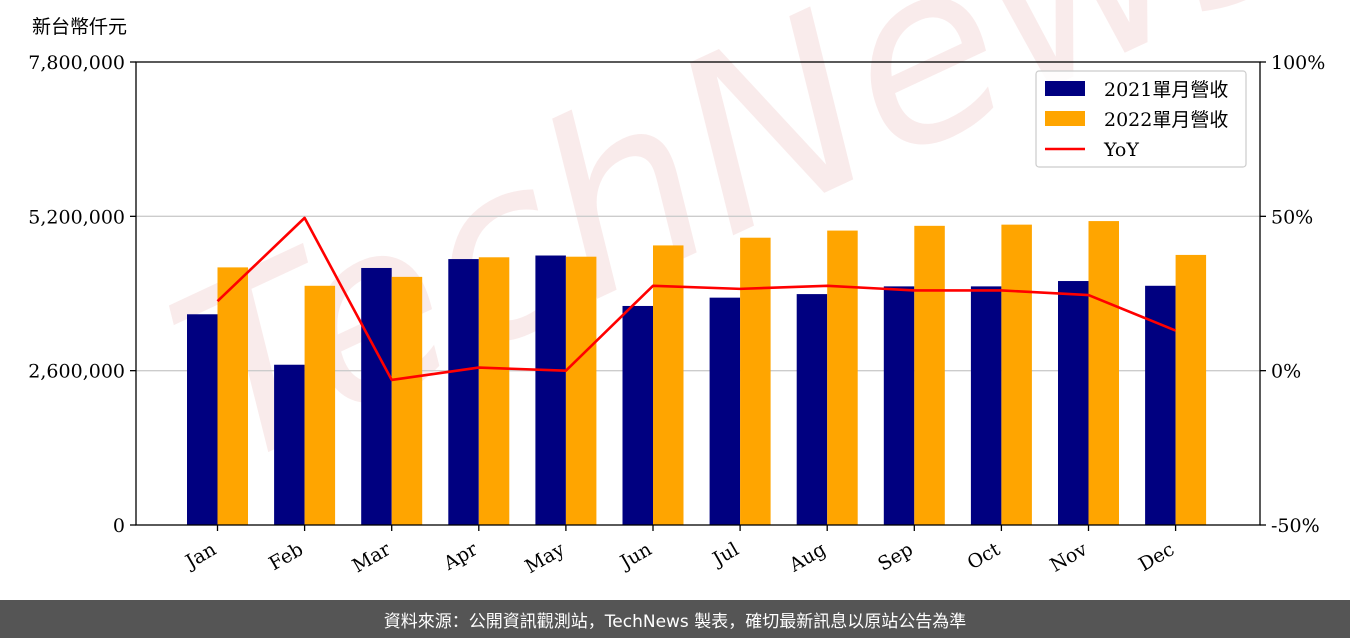 This screenshot has width=1350, height=638. What do you see at coordinates (1295, 526) in the screenshot?
I see `y2-tick-label: -50%` at bounding box center [1295, 526].